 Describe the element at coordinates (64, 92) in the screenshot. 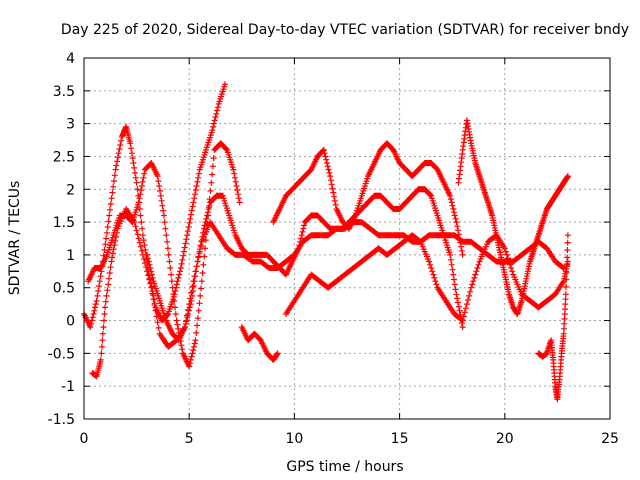

I see `y-tick-label: 3.5` at that location.